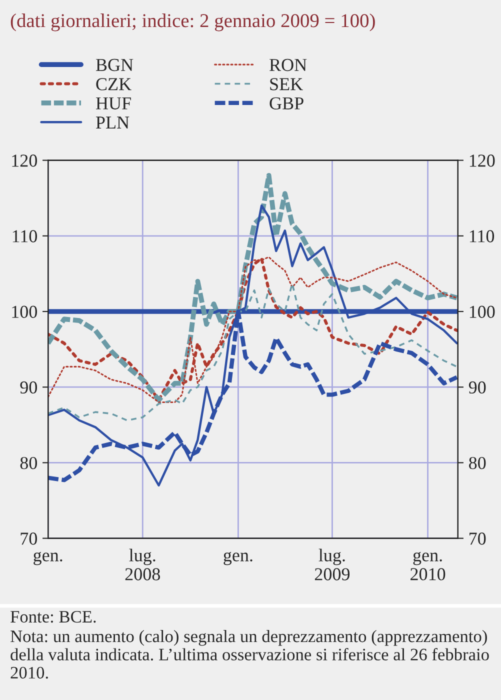 Image resolution: width=501 pixels, height=700 pixels. I want to click on x-tick-label: gen. 2010, so click(428, 566).